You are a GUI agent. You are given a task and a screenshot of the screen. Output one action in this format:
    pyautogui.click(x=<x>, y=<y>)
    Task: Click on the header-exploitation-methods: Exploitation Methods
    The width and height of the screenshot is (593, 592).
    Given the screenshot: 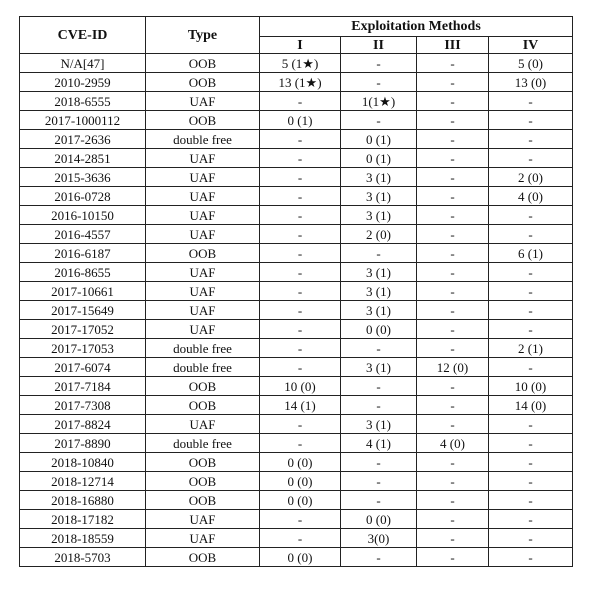 What is the action you would take?
    pyautogui.click(x=416, y=26)
    